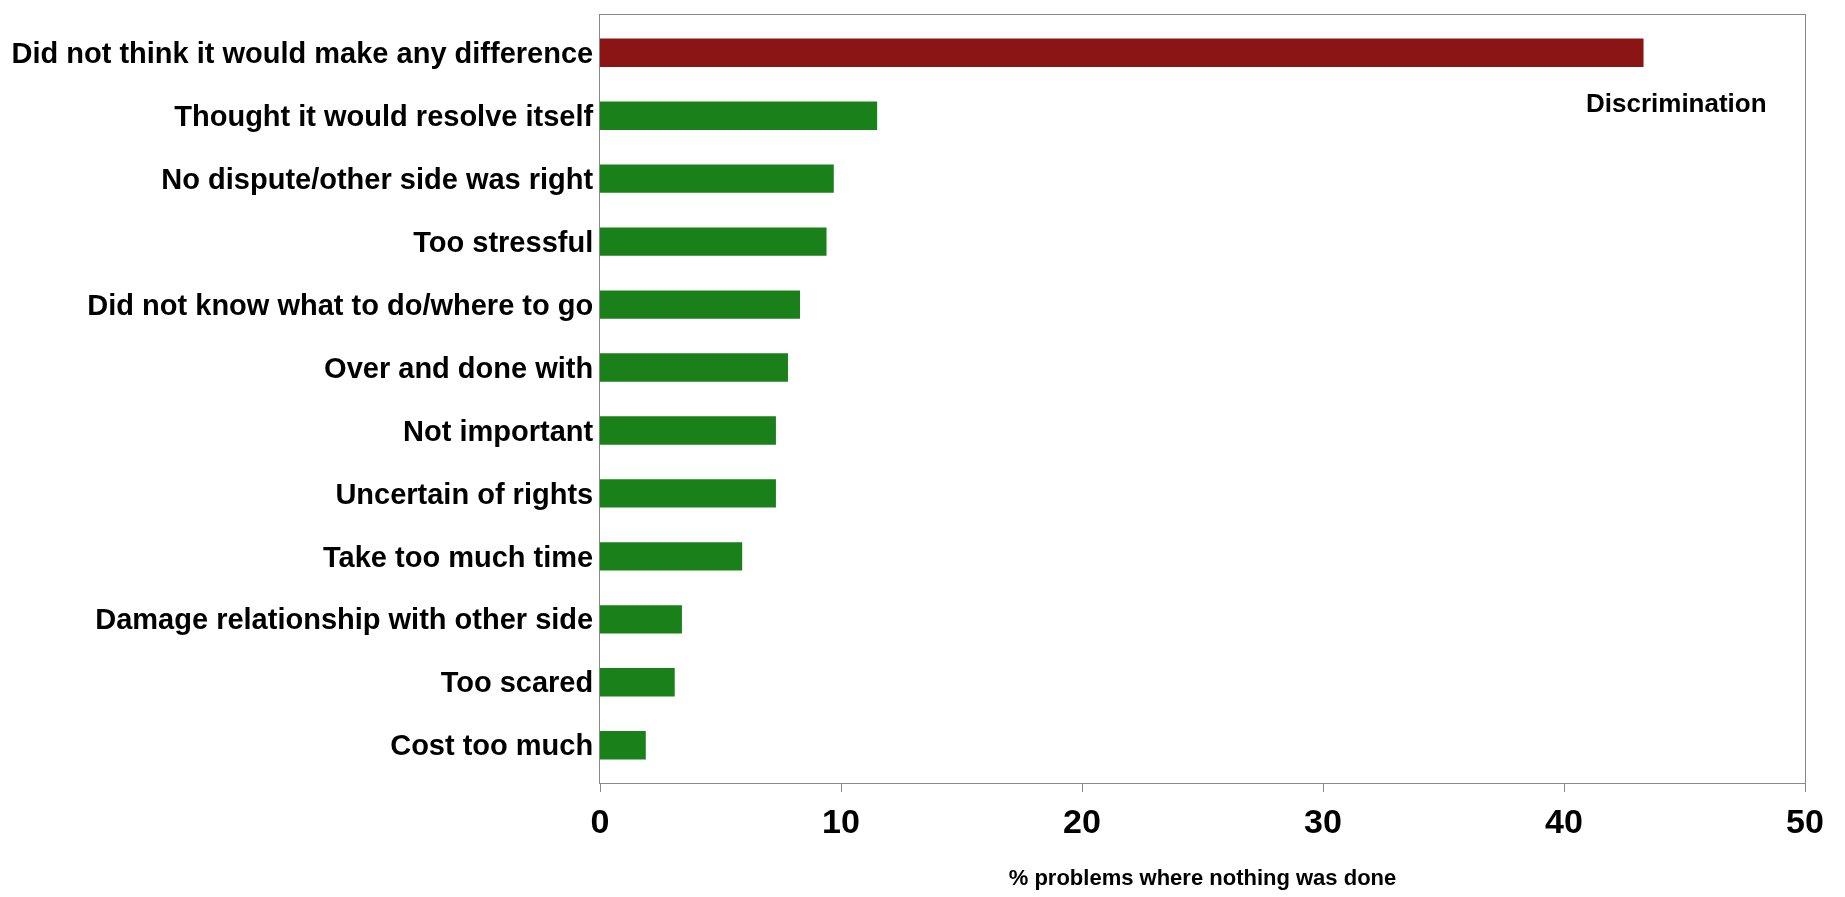 The width and height of the screenshot is (1845, 897). Describe the element at coordinates (1082, 820) in the screenshot. I see `x-tick-label: 20` at that location.